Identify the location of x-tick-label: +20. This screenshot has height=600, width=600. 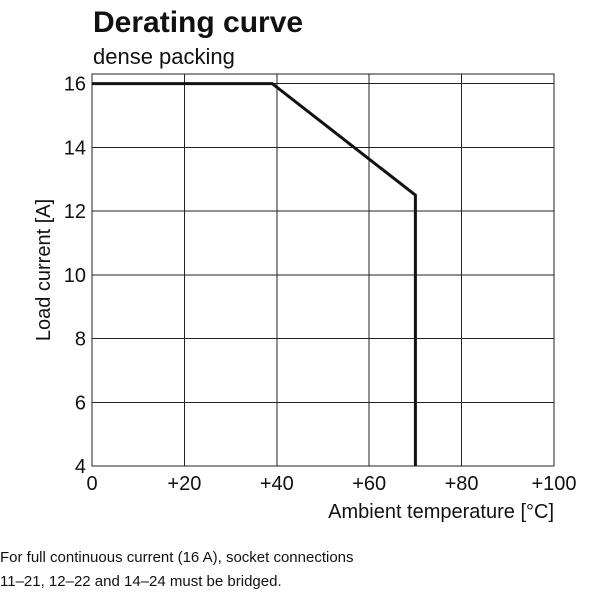
(184, 484).